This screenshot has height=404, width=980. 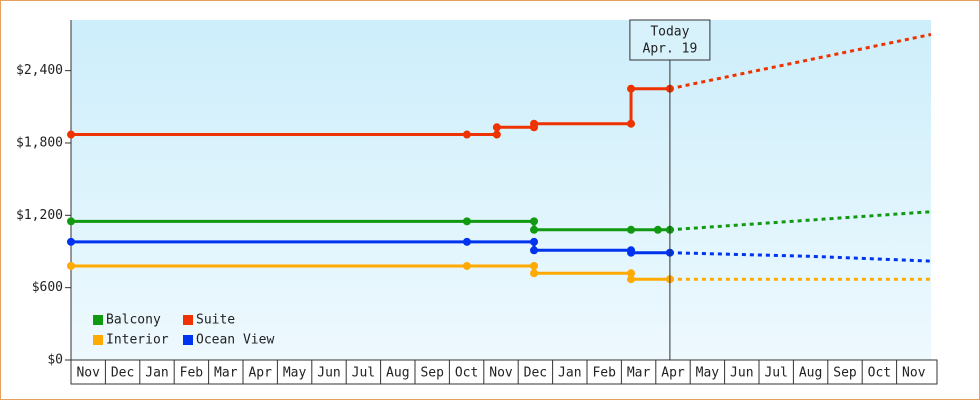 I want to click on legend-label: Suite, so click(x=215, y=320).